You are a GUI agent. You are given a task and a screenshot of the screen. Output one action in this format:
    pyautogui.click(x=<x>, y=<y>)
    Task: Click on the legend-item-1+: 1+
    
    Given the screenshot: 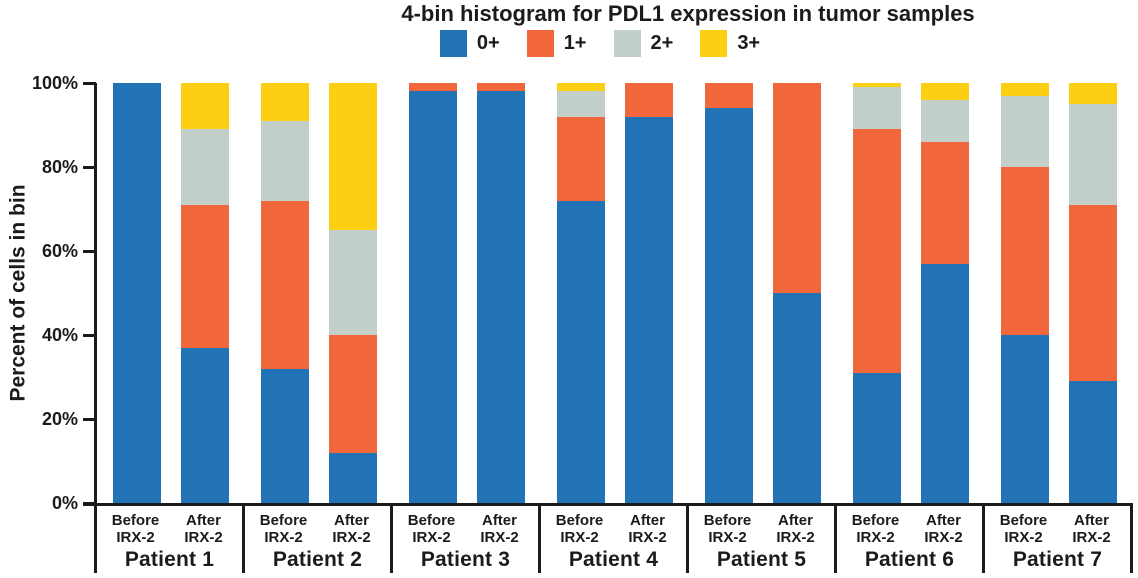 What is the action you would take?
    pyautogui.click(x=556, y=43)
    